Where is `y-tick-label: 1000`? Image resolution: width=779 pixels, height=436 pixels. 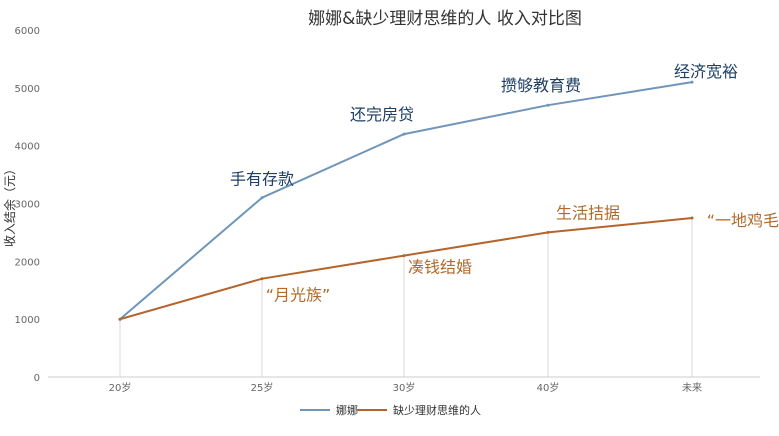
y-tick-label: 1000 is located at coordinates (27, 320).